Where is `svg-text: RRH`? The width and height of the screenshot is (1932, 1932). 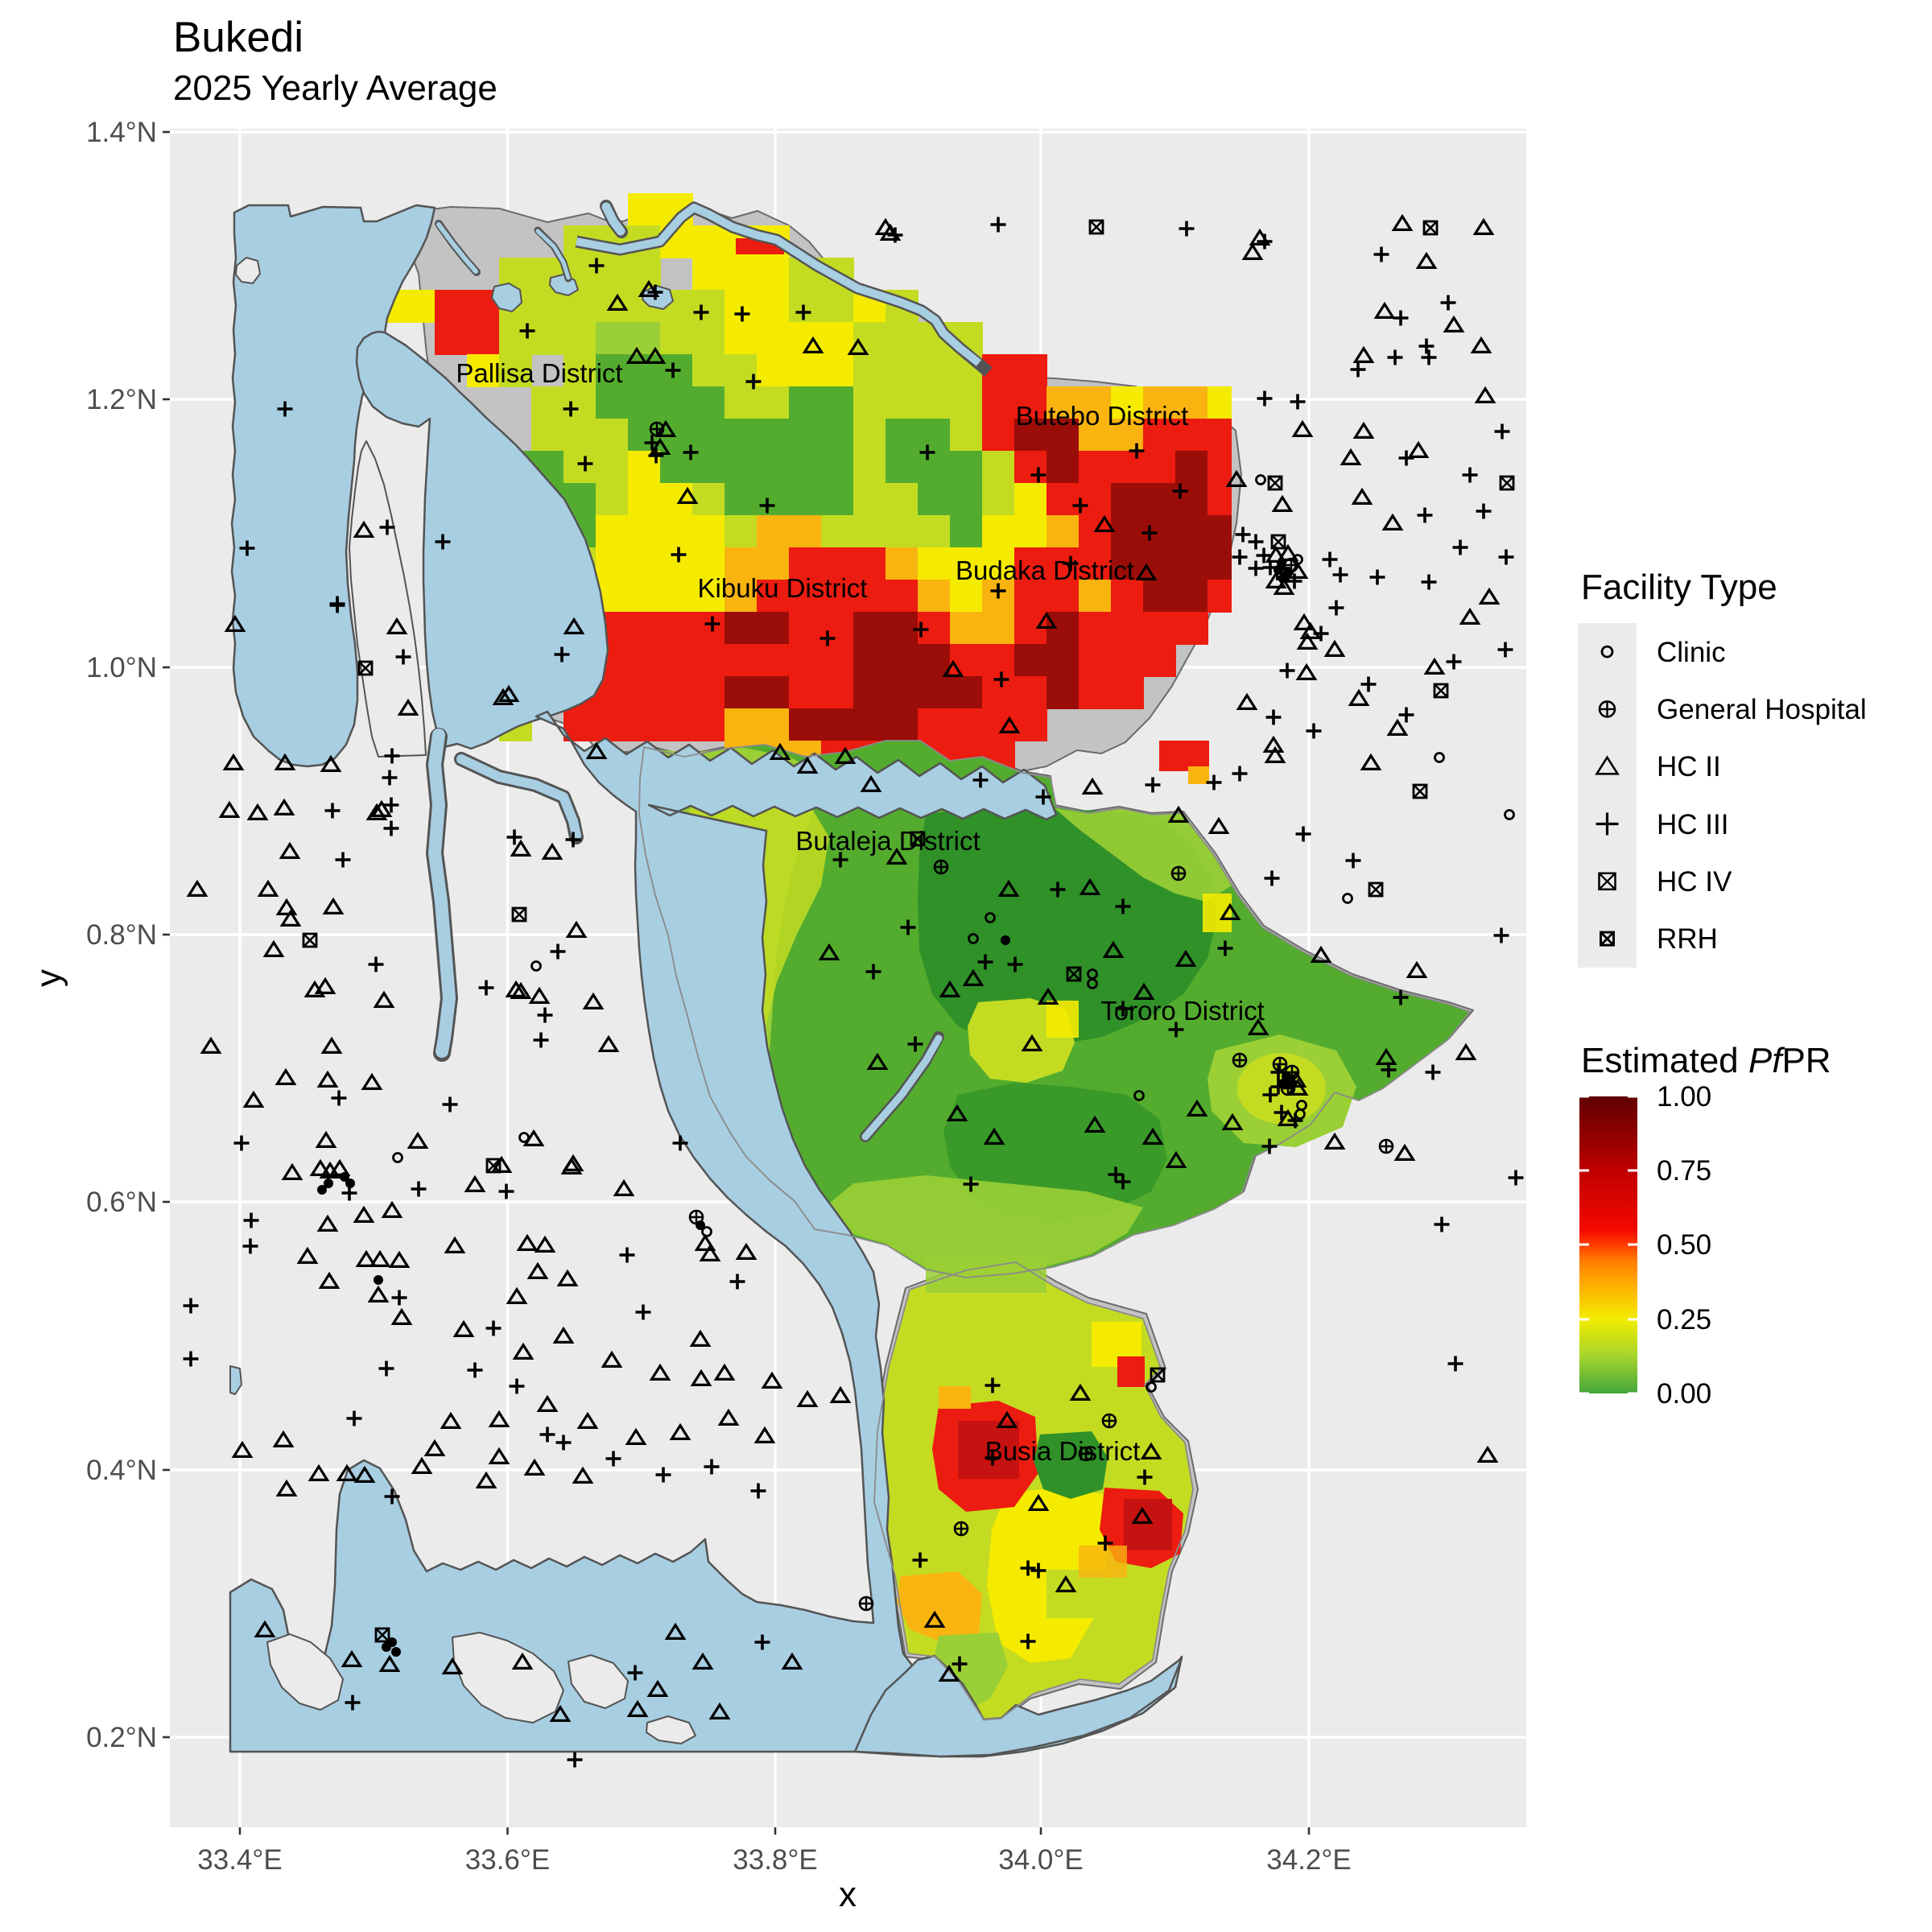 svg-text: RRH is located at coordinates (1688, 939).